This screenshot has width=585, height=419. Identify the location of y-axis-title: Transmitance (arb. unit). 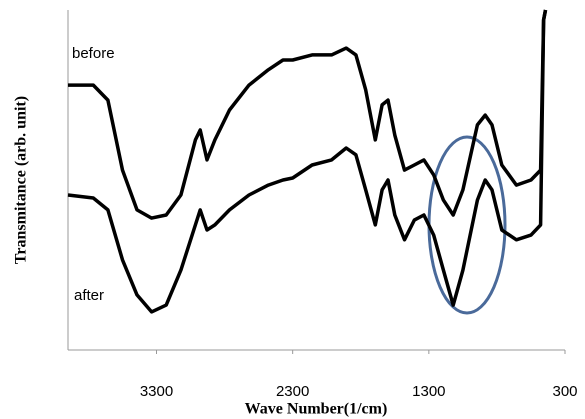
(21, 180).